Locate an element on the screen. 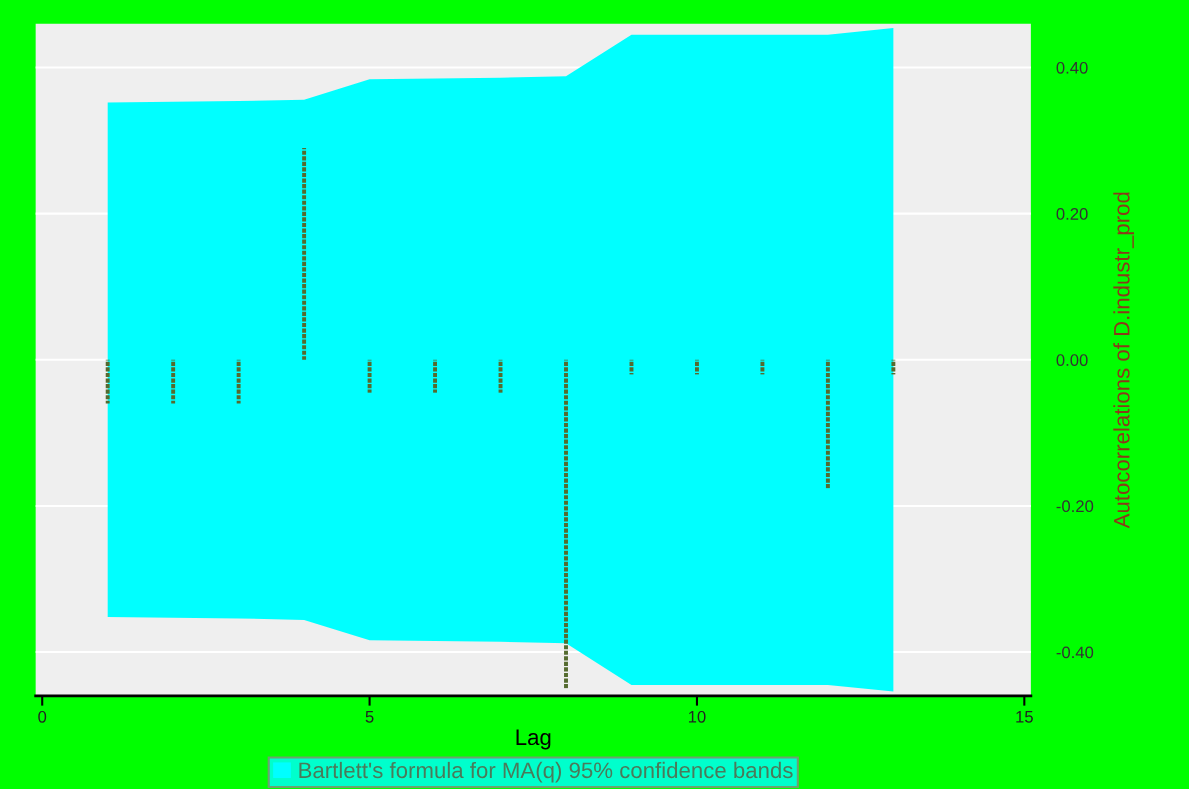 The image size is (1189, 789). x-tick-label: 15 is located at coordinates (1024, 717).